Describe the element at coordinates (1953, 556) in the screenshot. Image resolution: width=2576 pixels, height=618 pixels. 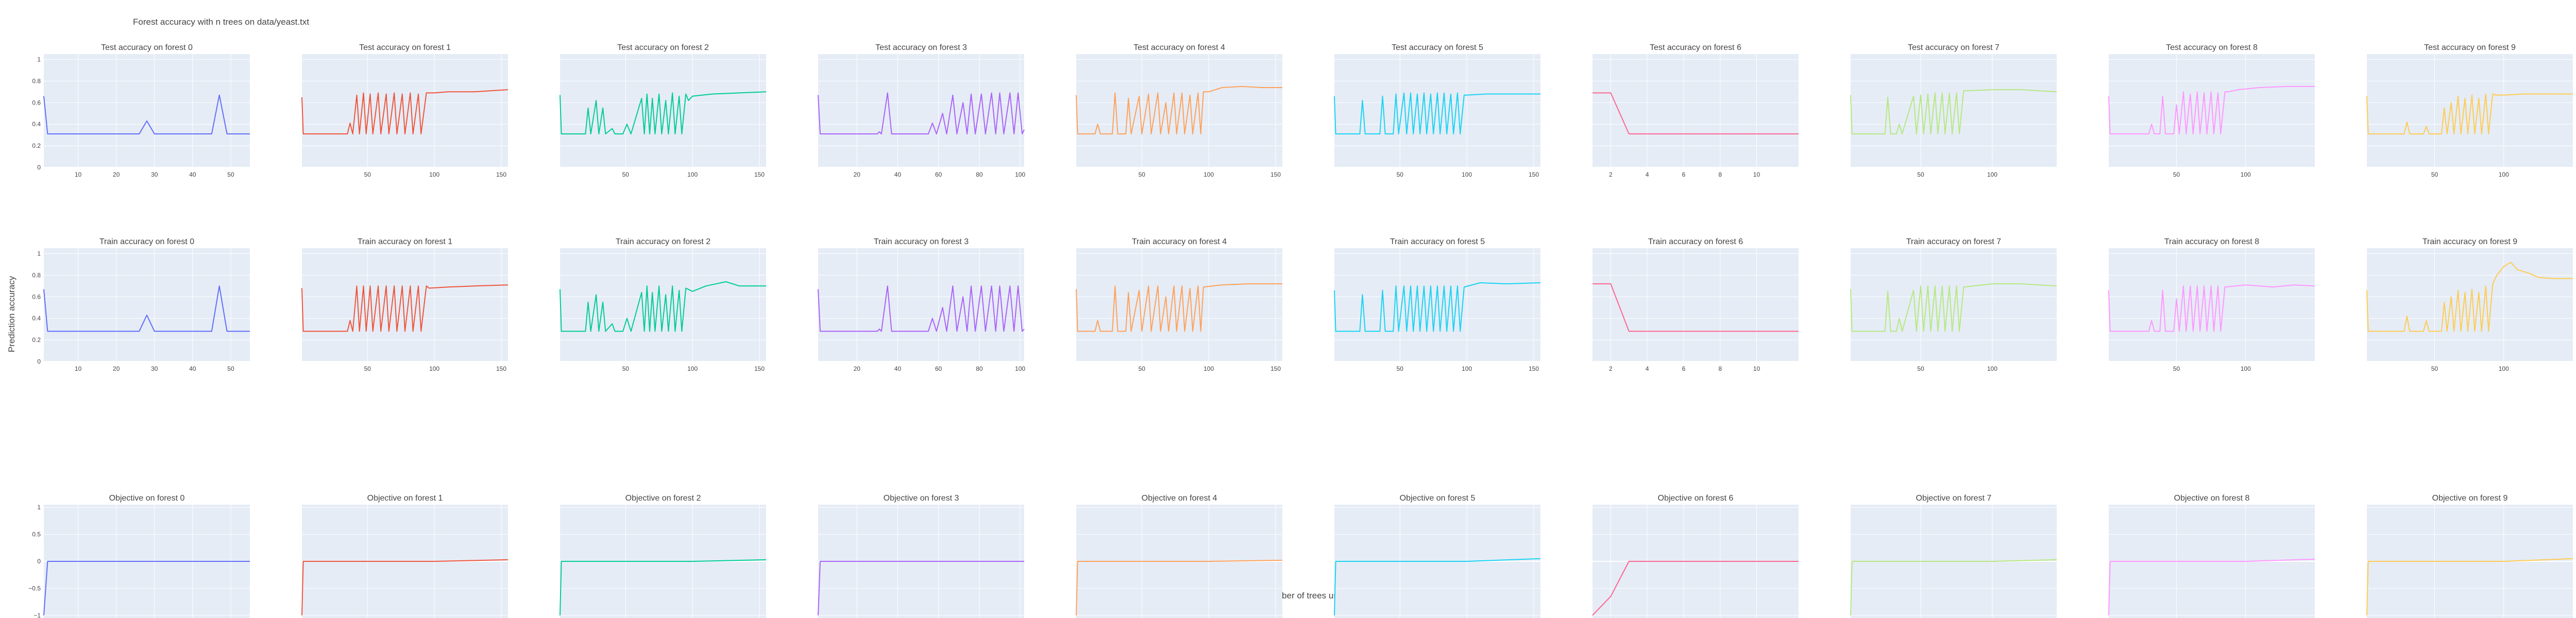
I see `subplot-objective-7: 50100Objective on forest 7` at that location.